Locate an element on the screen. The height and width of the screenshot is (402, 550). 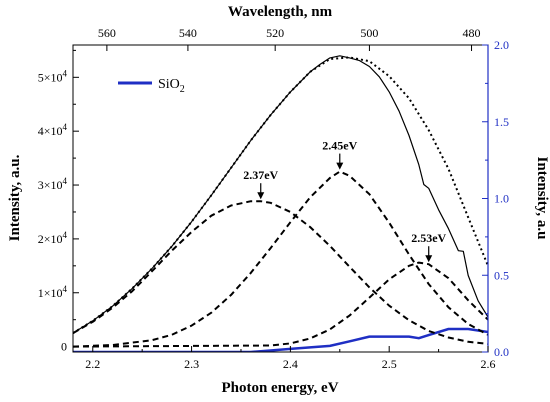
top-tick-label: 520 is located at coordinates (275, 33).